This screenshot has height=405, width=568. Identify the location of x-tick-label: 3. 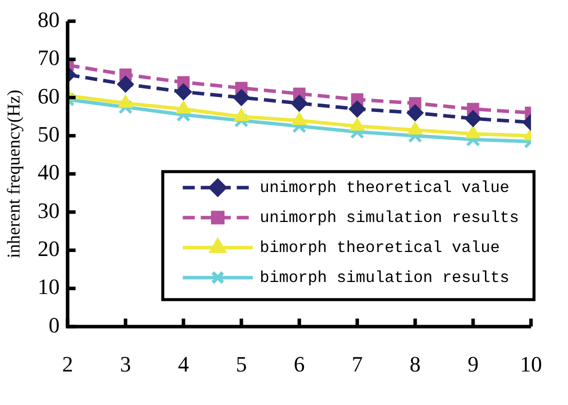
(126, 364).